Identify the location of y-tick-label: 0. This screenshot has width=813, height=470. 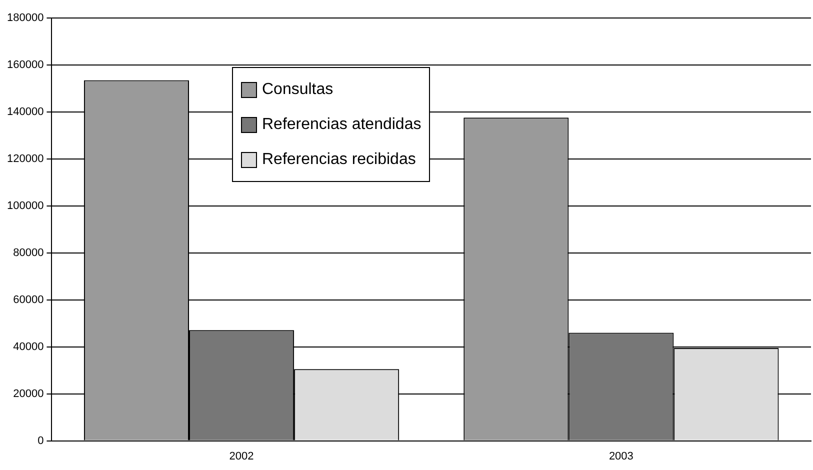
(41, 440).